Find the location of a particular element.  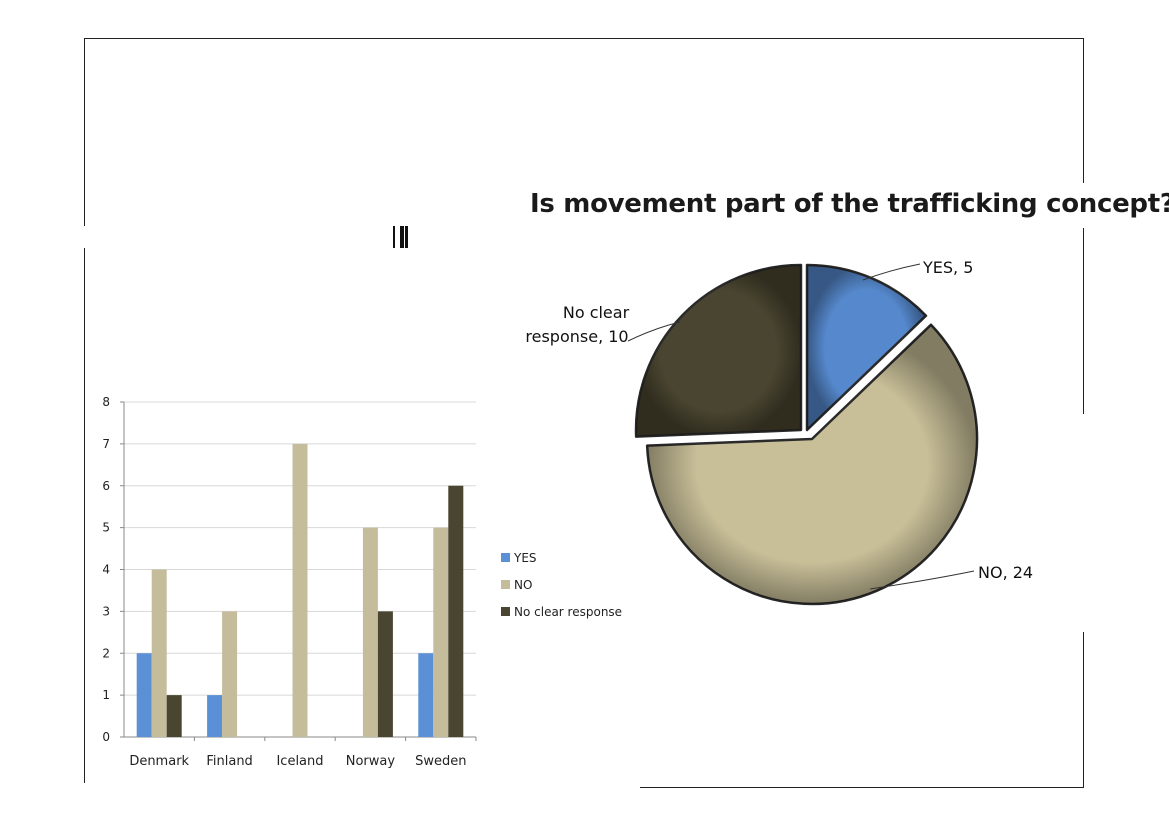

legend-label: NO is located at coordinates (523, 585).